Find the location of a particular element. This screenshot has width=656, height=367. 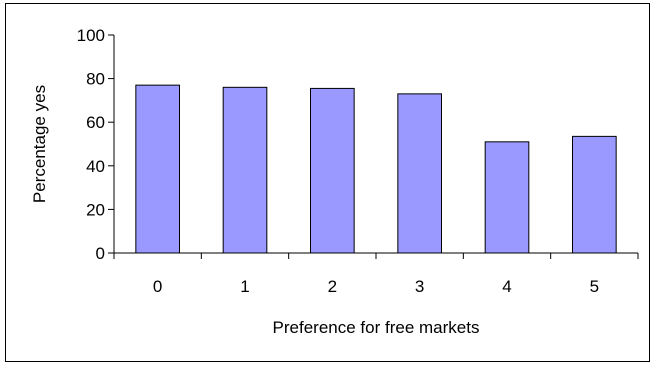

x-tick-label: 0 is located at coordinates (157, 286).